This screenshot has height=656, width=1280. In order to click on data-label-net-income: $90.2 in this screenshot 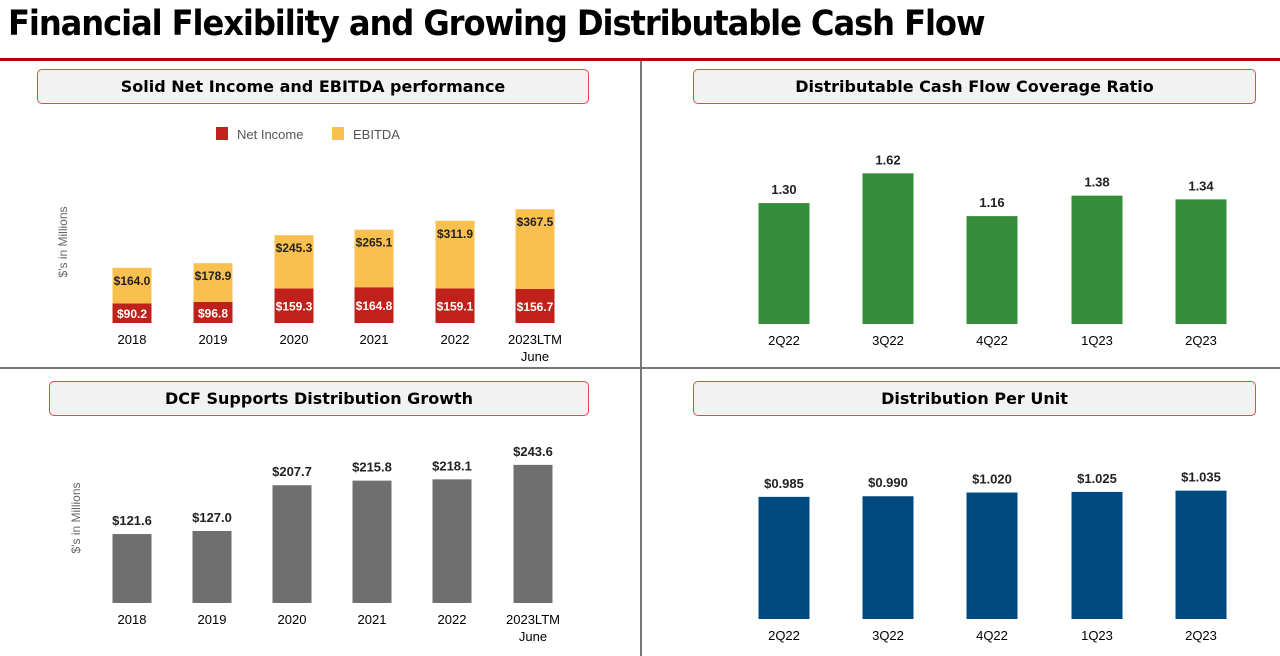, I will do `click(132, 314)`.